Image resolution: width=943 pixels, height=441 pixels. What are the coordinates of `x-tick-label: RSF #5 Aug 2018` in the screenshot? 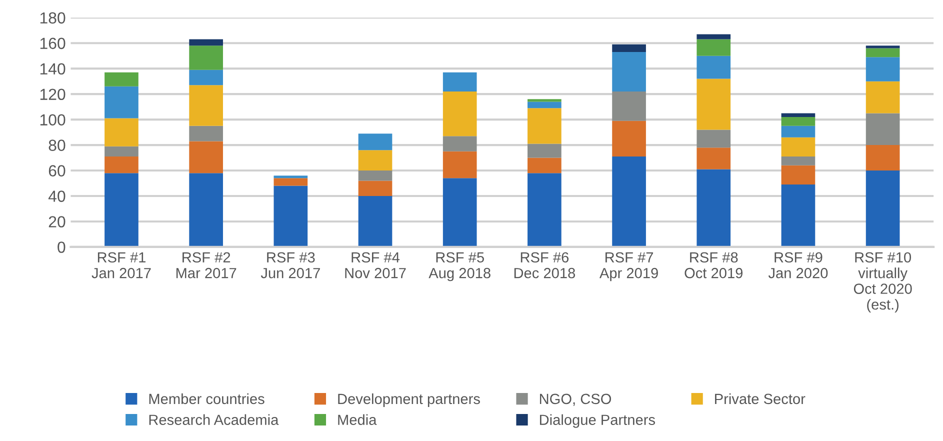 It's located at (459, 267).